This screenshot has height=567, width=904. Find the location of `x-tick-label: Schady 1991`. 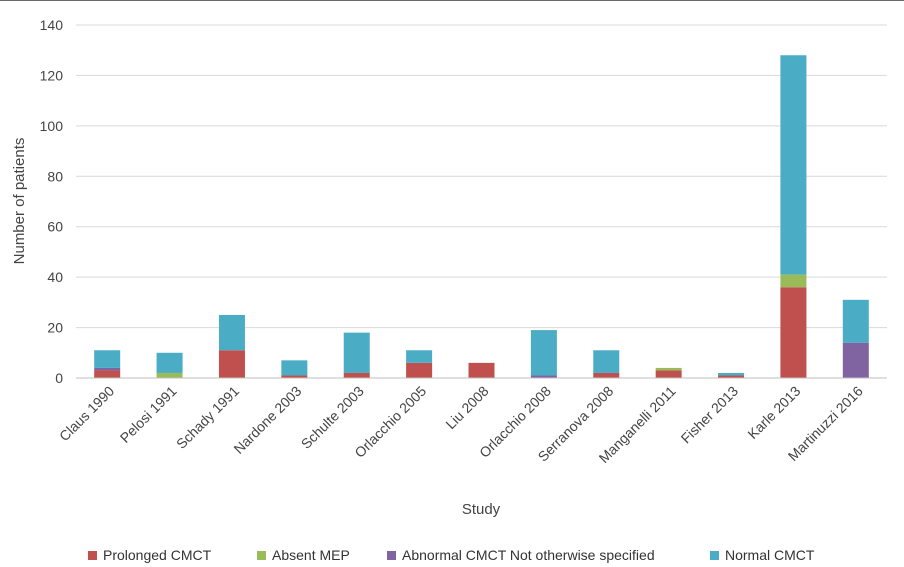

x-tick-label: Schady 1991 is located at coordinates (207, 417).